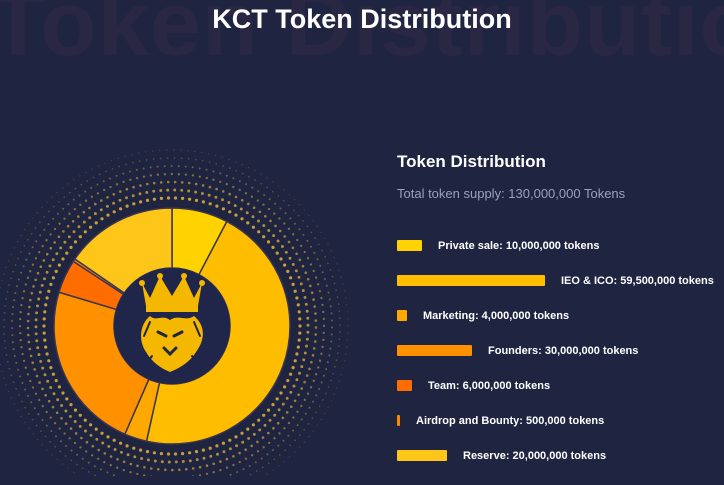 The image size is (724, 485). What do you see at coordinates (637, 280) in the screenshot?
I see `legend-label: IEO & ICO: 59,500,000 tokens` at bounding box center [637, 280].